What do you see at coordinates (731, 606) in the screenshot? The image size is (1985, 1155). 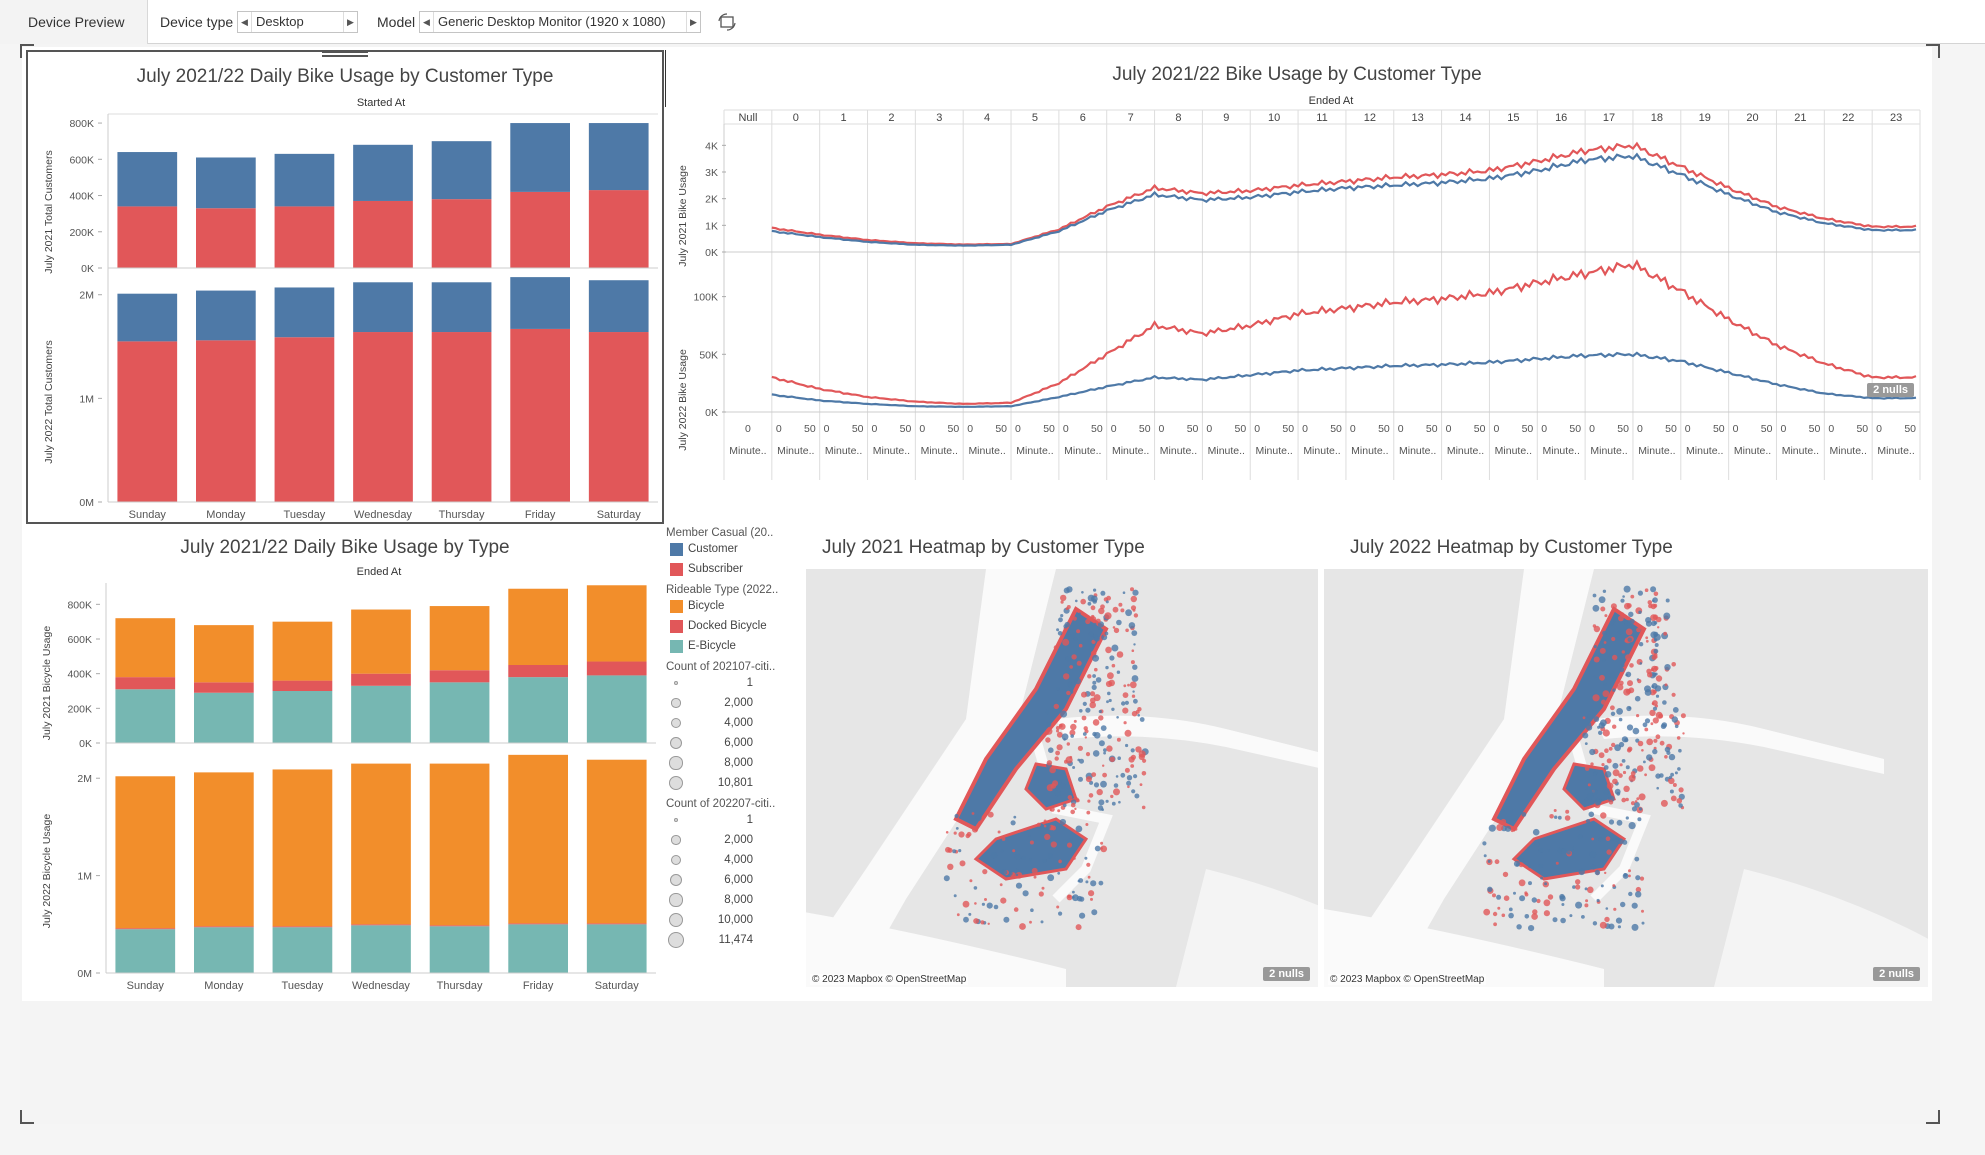 I see `legend-item-bicycle: Bicycle` at bounding box center [731, 606].